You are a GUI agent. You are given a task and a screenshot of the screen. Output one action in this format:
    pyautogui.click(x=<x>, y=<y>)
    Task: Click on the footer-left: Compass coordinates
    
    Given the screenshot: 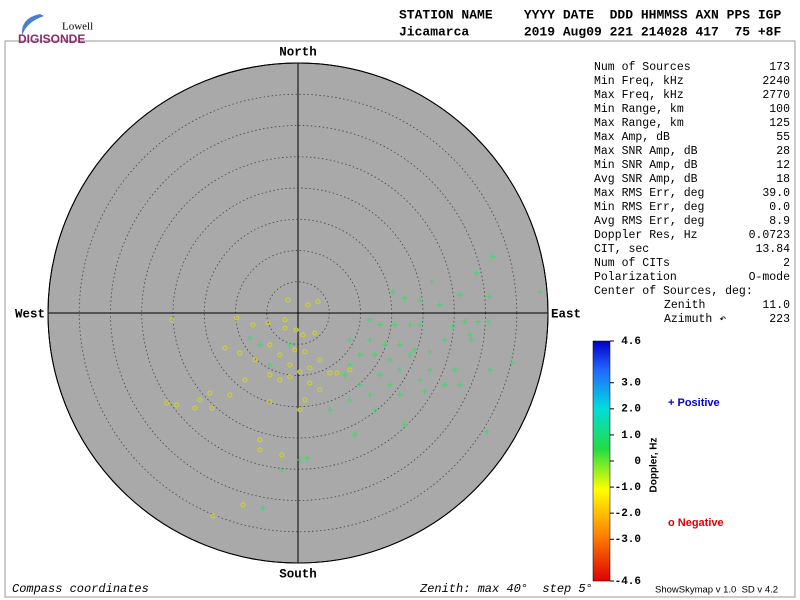 What is the action you would take?
    pyautogui.click(x=80, y=589)
    